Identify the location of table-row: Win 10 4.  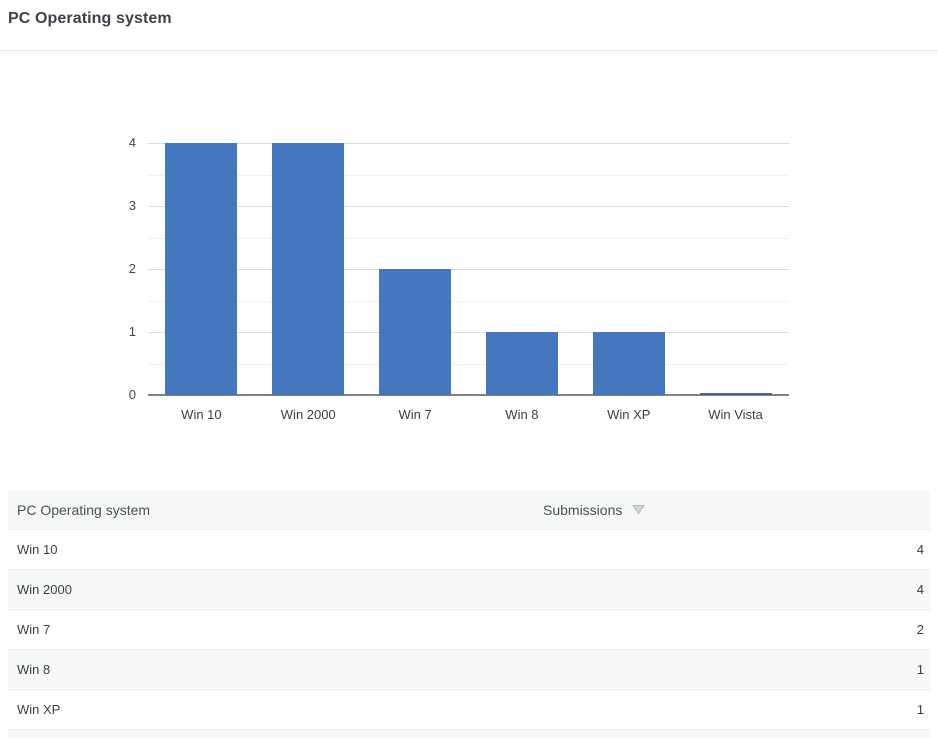
(469, 550).